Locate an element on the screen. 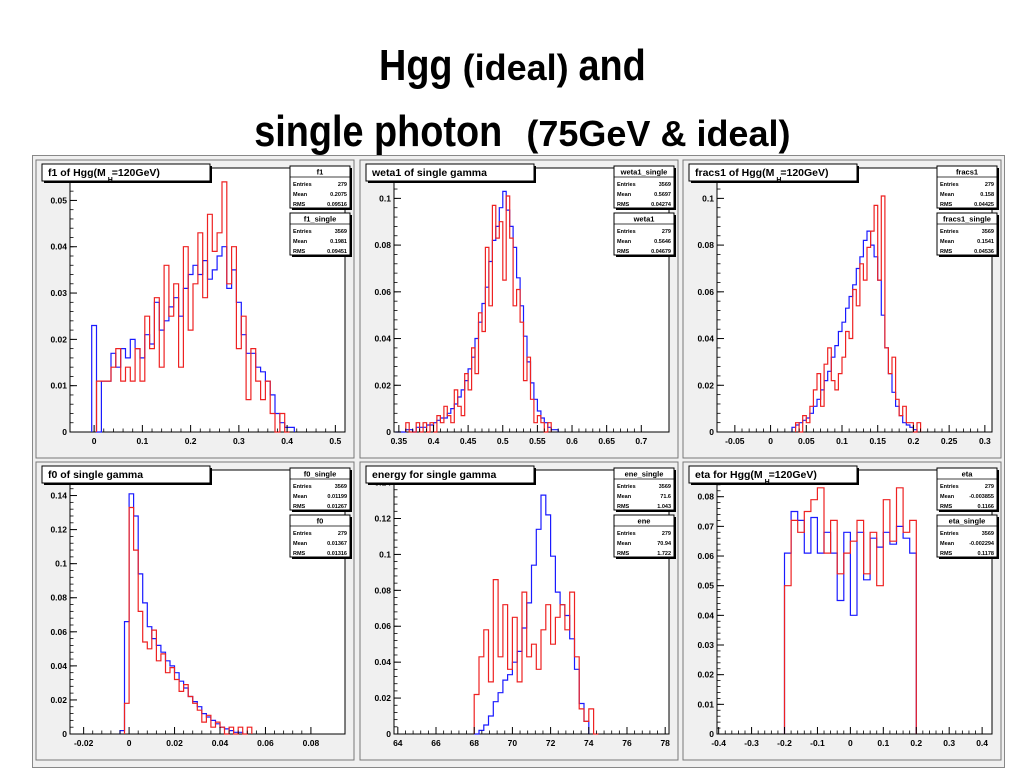 This screenshot has height=768, width=1024. stats-name: fracs1 is located at coordinates (967, 172).